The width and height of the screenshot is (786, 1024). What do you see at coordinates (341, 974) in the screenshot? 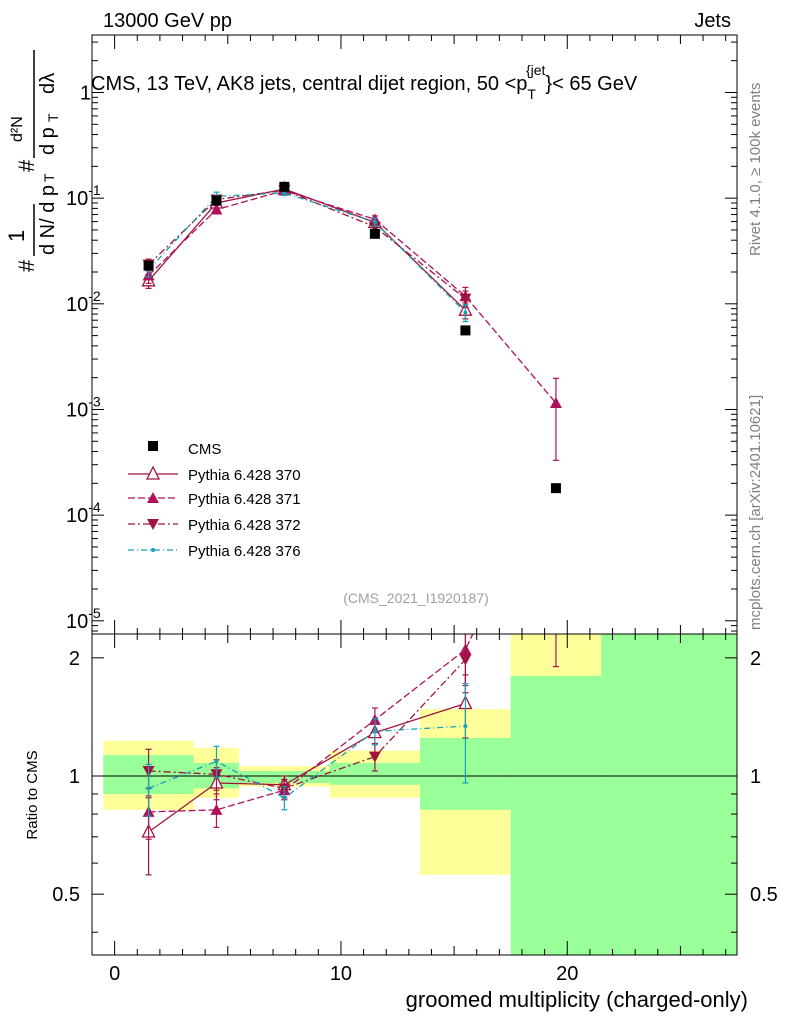
I see `x-tick-label-1: 10` at bounding box center [341, 974].